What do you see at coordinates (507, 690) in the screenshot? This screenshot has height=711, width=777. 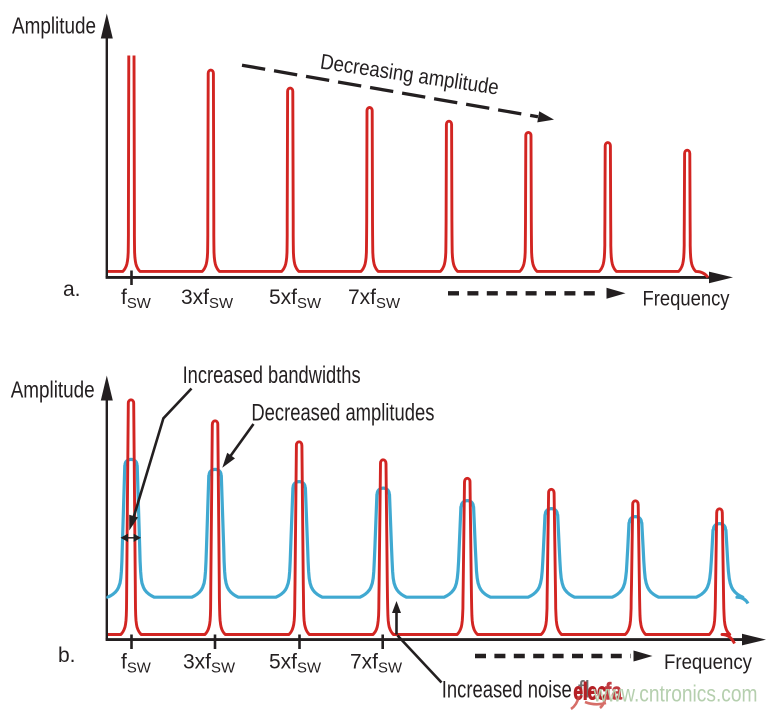 I see `svg-text: Increased noise` at bounding box center [507, 690].